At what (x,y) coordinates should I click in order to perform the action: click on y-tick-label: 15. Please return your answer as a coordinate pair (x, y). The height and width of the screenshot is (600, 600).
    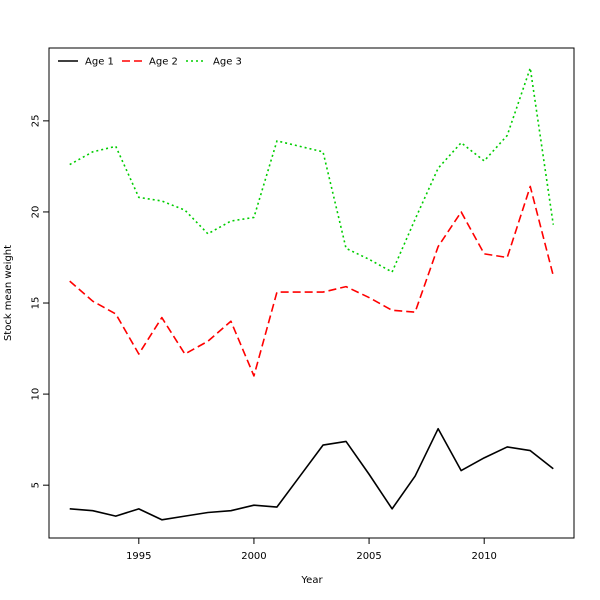
    Looking at the image, I should click on (36, 303).